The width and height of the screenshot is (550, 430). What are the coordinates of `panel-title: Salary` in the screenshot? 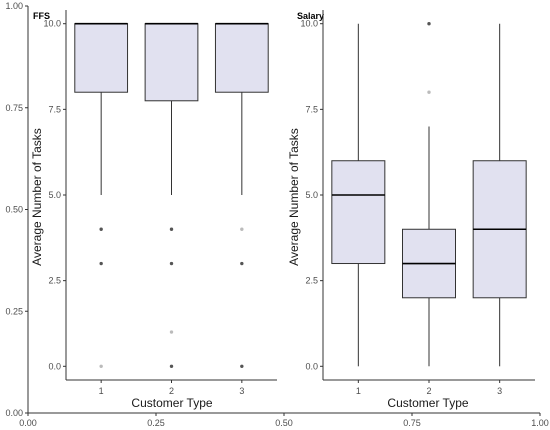 It's located at (310, 16).